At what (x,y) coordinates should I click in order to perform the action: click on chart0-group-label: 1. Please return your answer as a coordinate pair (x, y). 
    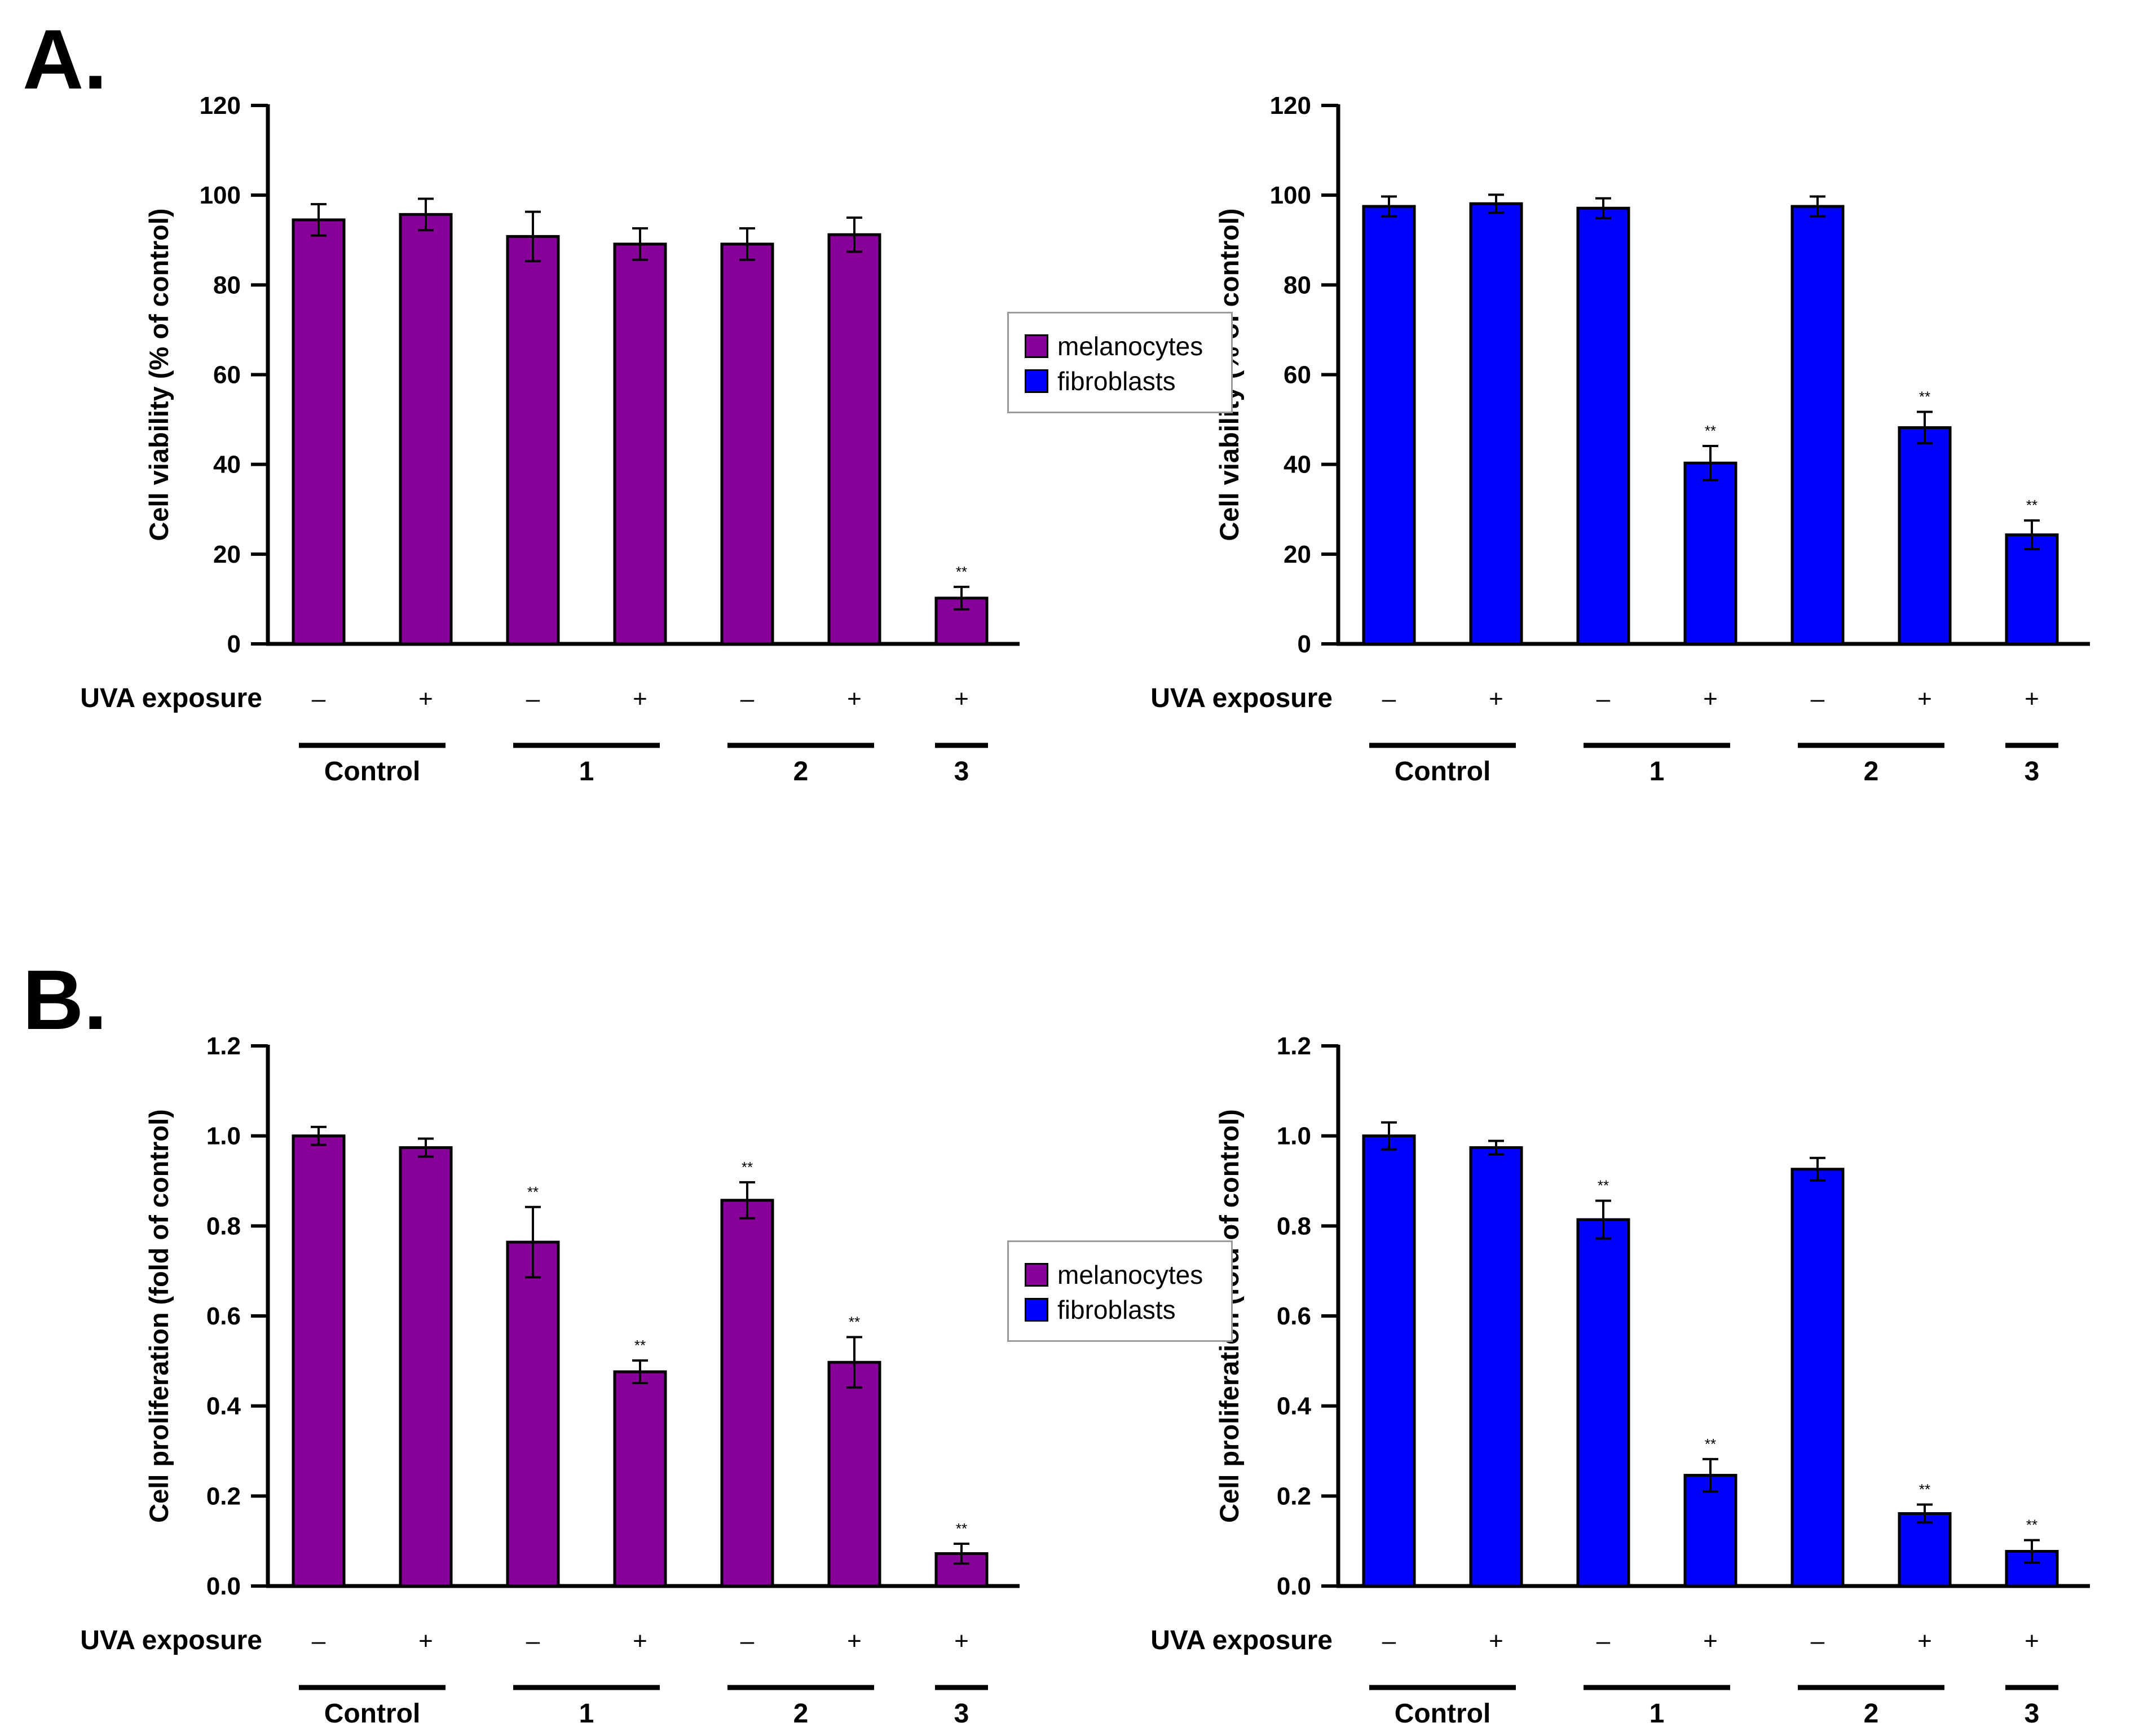
    Looking at the image, I should click on (586, 772).